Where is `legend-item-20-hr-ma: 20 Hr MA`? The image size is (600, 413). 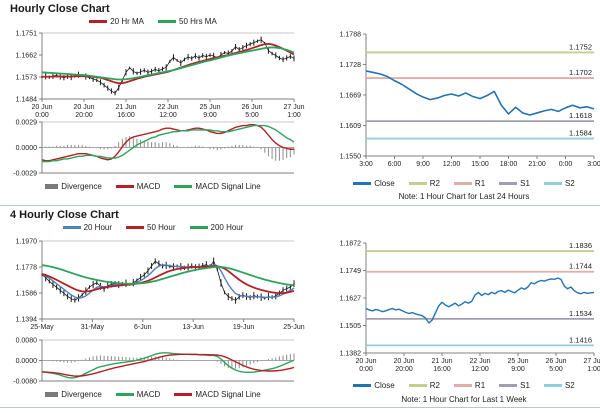
legend-item-20-hr-ma: 20 Hr MA is located at coordinates (116, 21).